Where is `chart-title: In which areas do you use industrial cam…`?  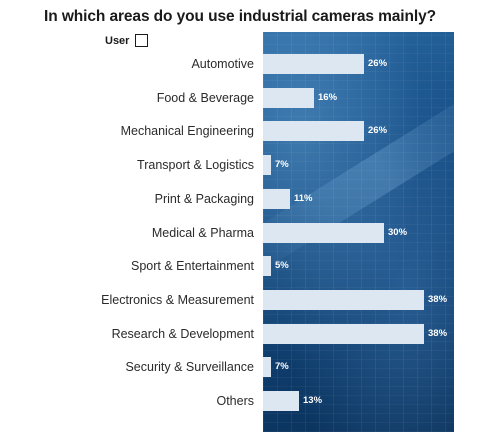
chart-title: In which areas do you use industrial cam… is located at coordinates (240, 16).